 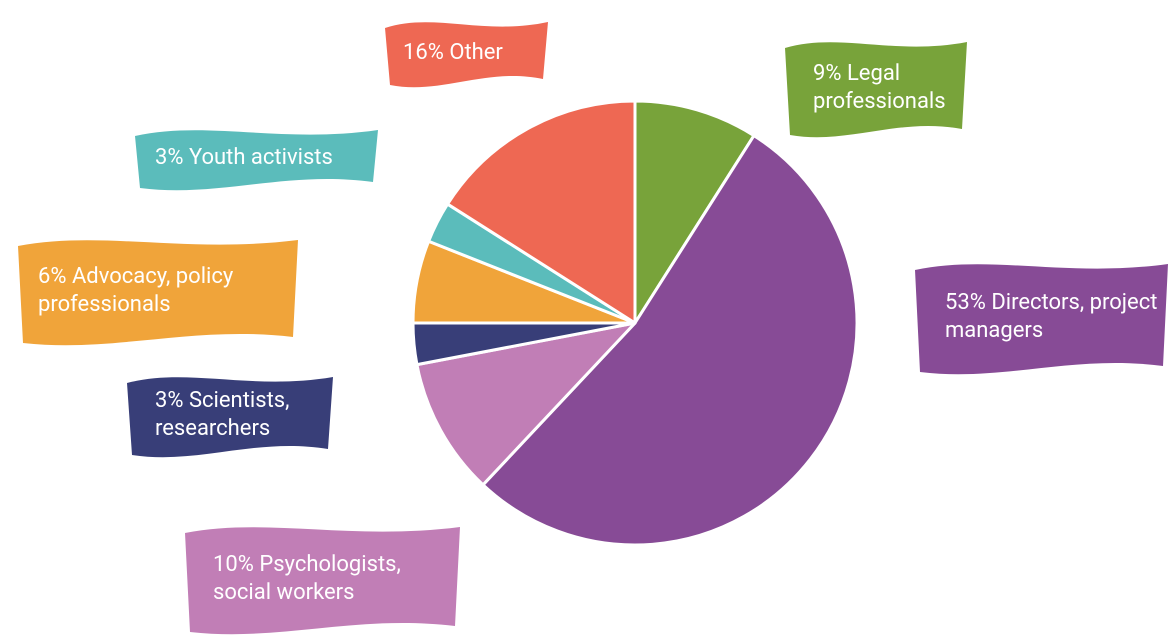 What do you see at coordinates (879, 87) in the screenshot?
I see `category-label: Legal professionals` at bounding box center [879, 87].